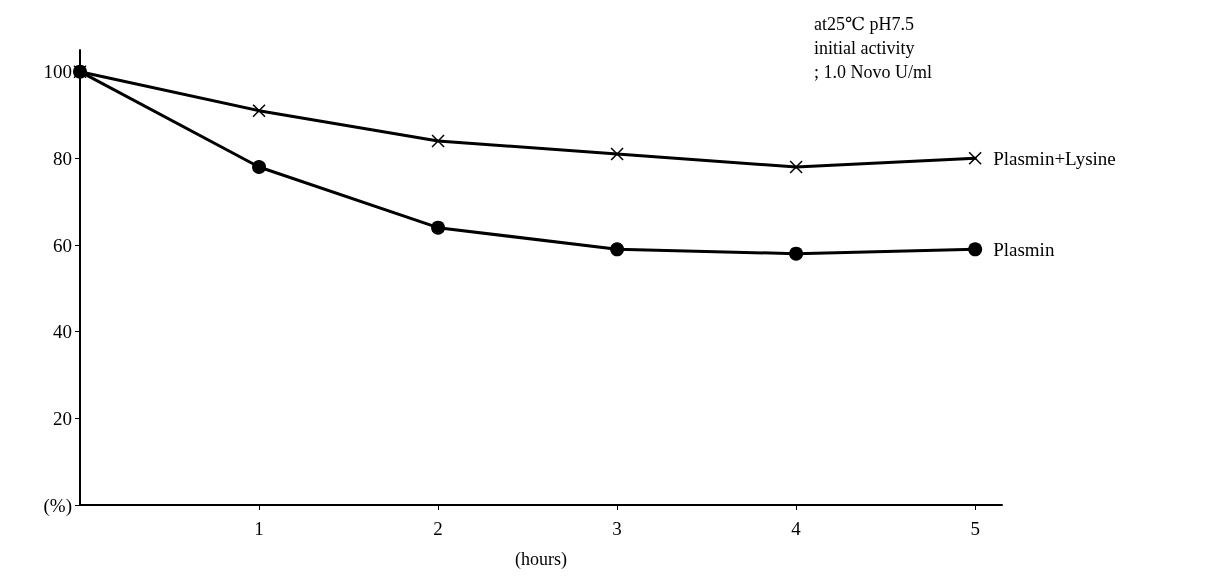 The width and height of the screenshot is (1232, 583). Describe the element at coordinates (796, 528) in the screenshot. I see `x-tick-label: 4` at that location.